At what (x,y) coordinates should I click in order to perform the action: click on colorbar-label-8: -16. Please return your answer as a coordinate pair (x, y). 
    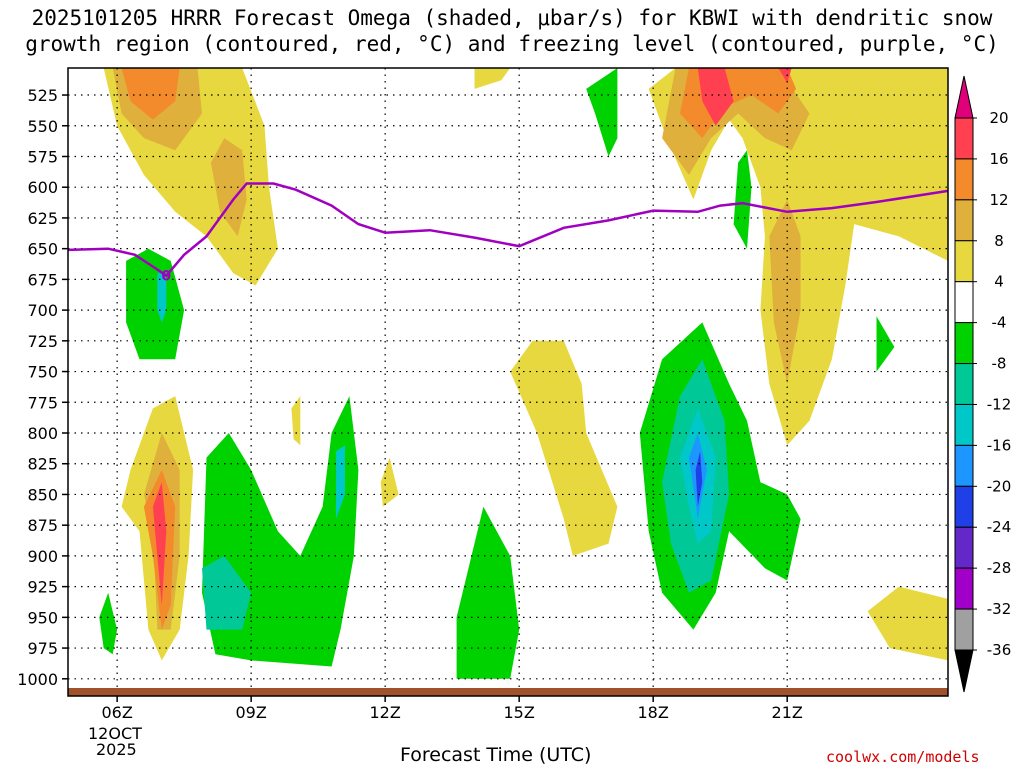
    Looking at the image, I should click on (999, 445).